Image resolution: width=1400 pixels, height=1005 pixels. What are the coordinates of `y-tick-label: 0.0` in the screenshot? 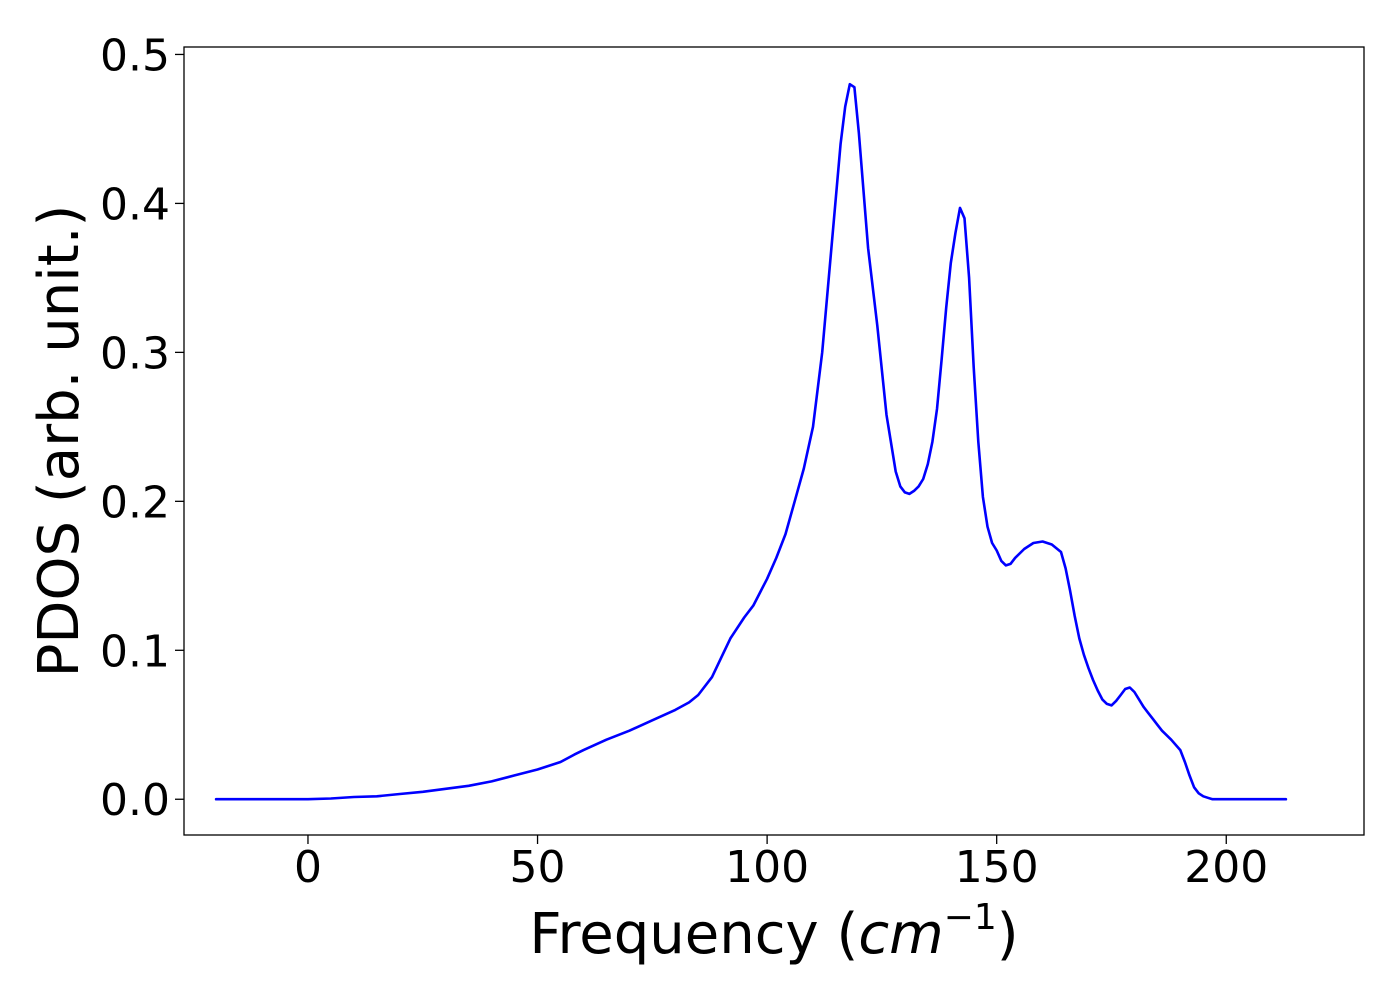 It's located at (135, 800).